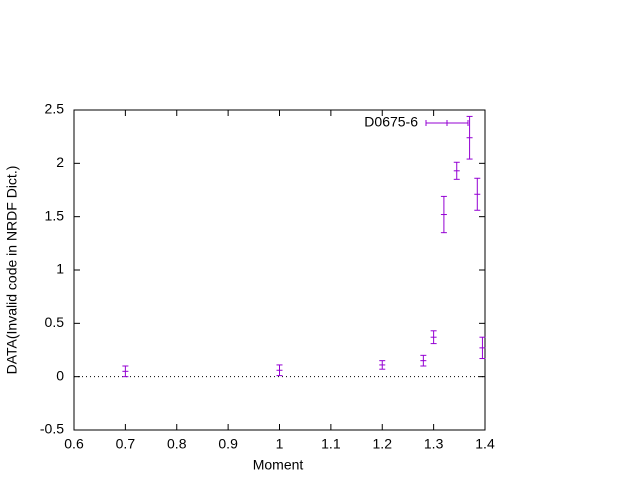 This screenshot has height=480, width=640. What do you see at coordinates (60, 269) in the screenshot?
I see `y-tick-label: 1` at bounding box center [60, 269].